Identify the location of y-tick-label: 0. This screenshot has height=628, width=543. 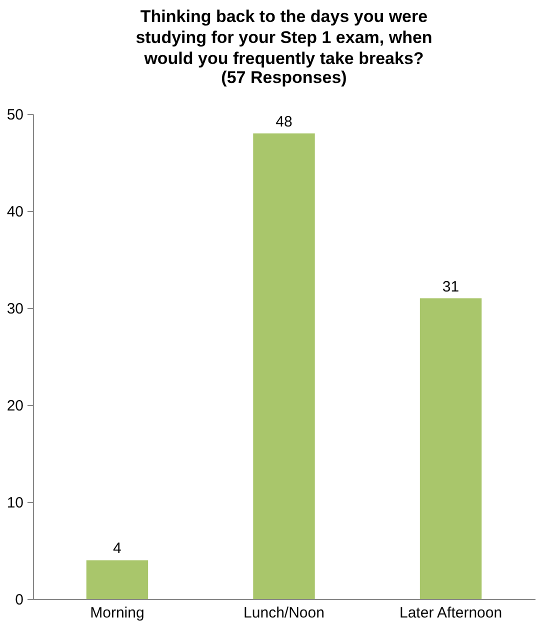
(19, 600).